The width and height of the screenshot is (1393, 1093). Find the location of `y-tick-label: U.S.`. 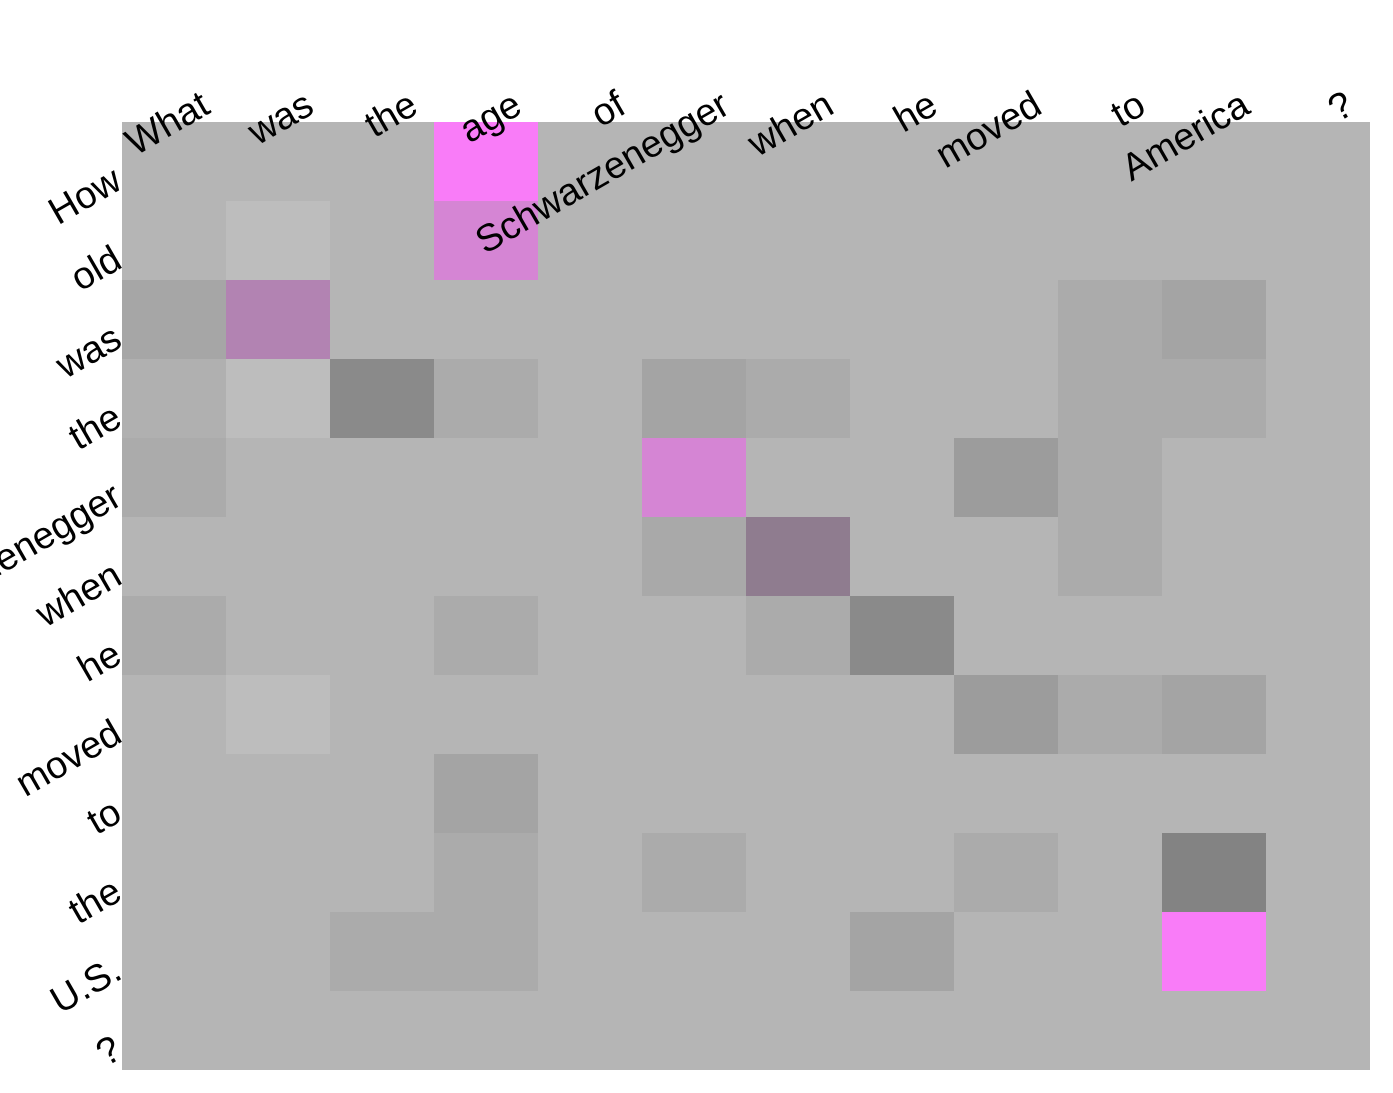

y-tick-label: U.S. is located at coordinates (85, 985).